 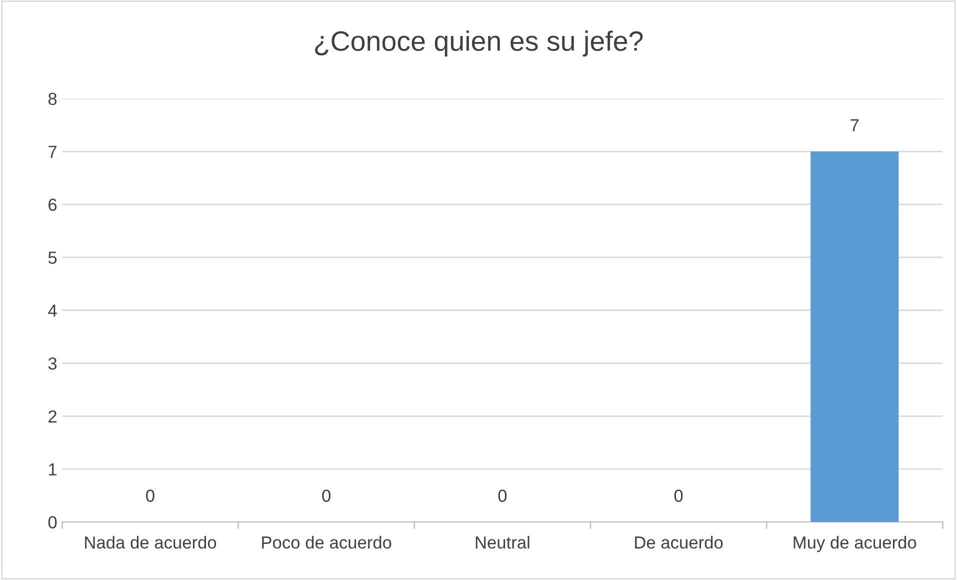 What do you see at coordinates (52, 152) in the screenshot?
I see `y-tick-label: 7` at bounding box center [52, 152].